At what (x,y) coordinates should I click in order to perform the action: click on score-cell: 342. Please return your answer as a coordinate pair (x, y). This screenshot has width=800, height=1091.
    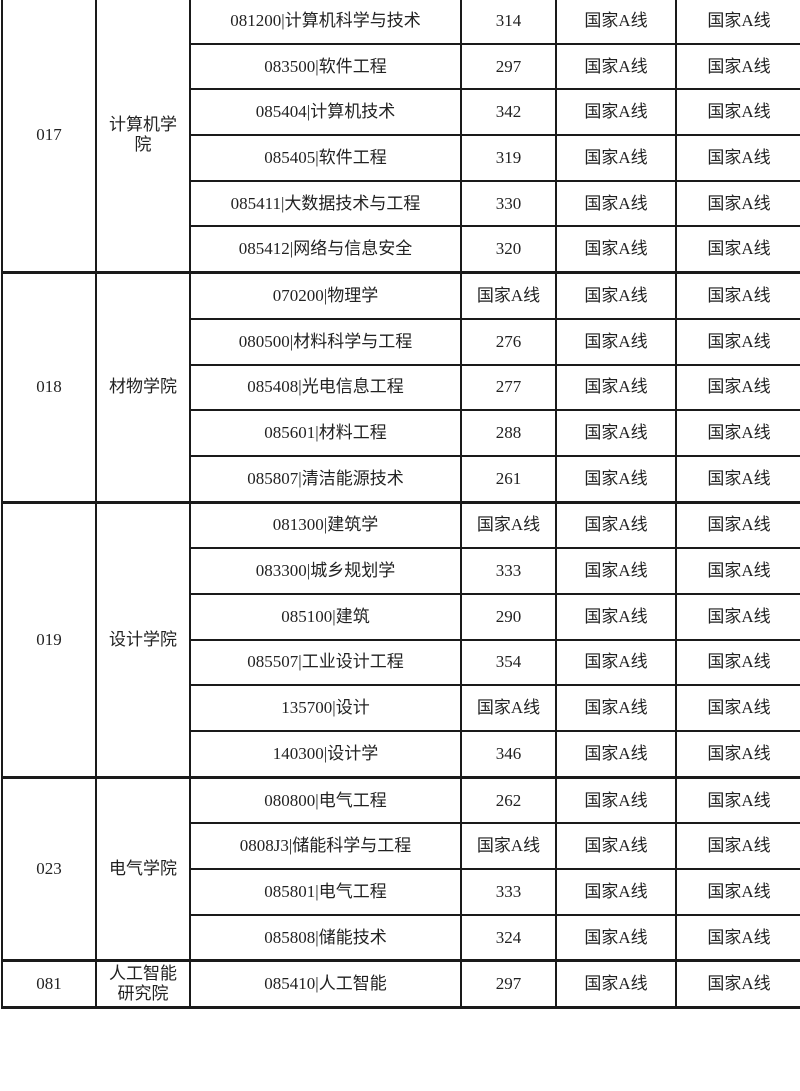
    Looking at the image, I should click on (508, 112).